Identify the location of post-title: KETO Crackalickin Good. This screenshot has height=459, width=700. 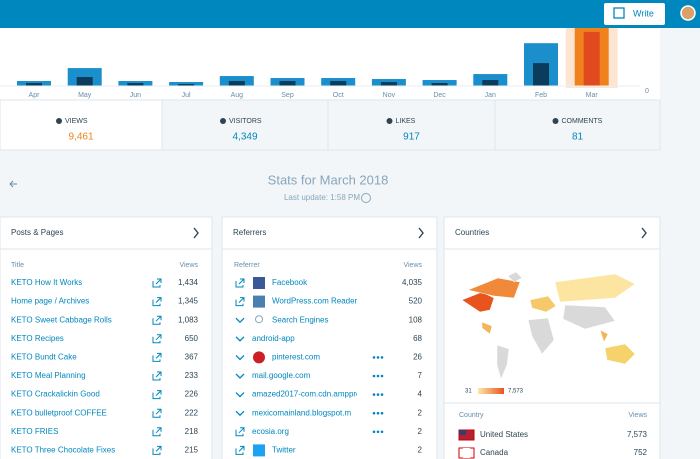
(55, 394).